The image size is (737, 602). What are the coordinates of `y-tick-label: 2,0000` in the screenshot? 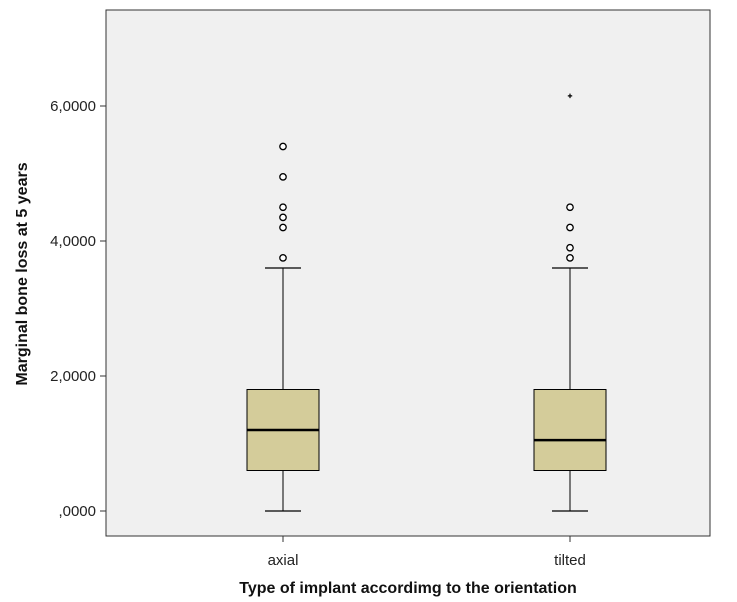 It's located at (73, 376).